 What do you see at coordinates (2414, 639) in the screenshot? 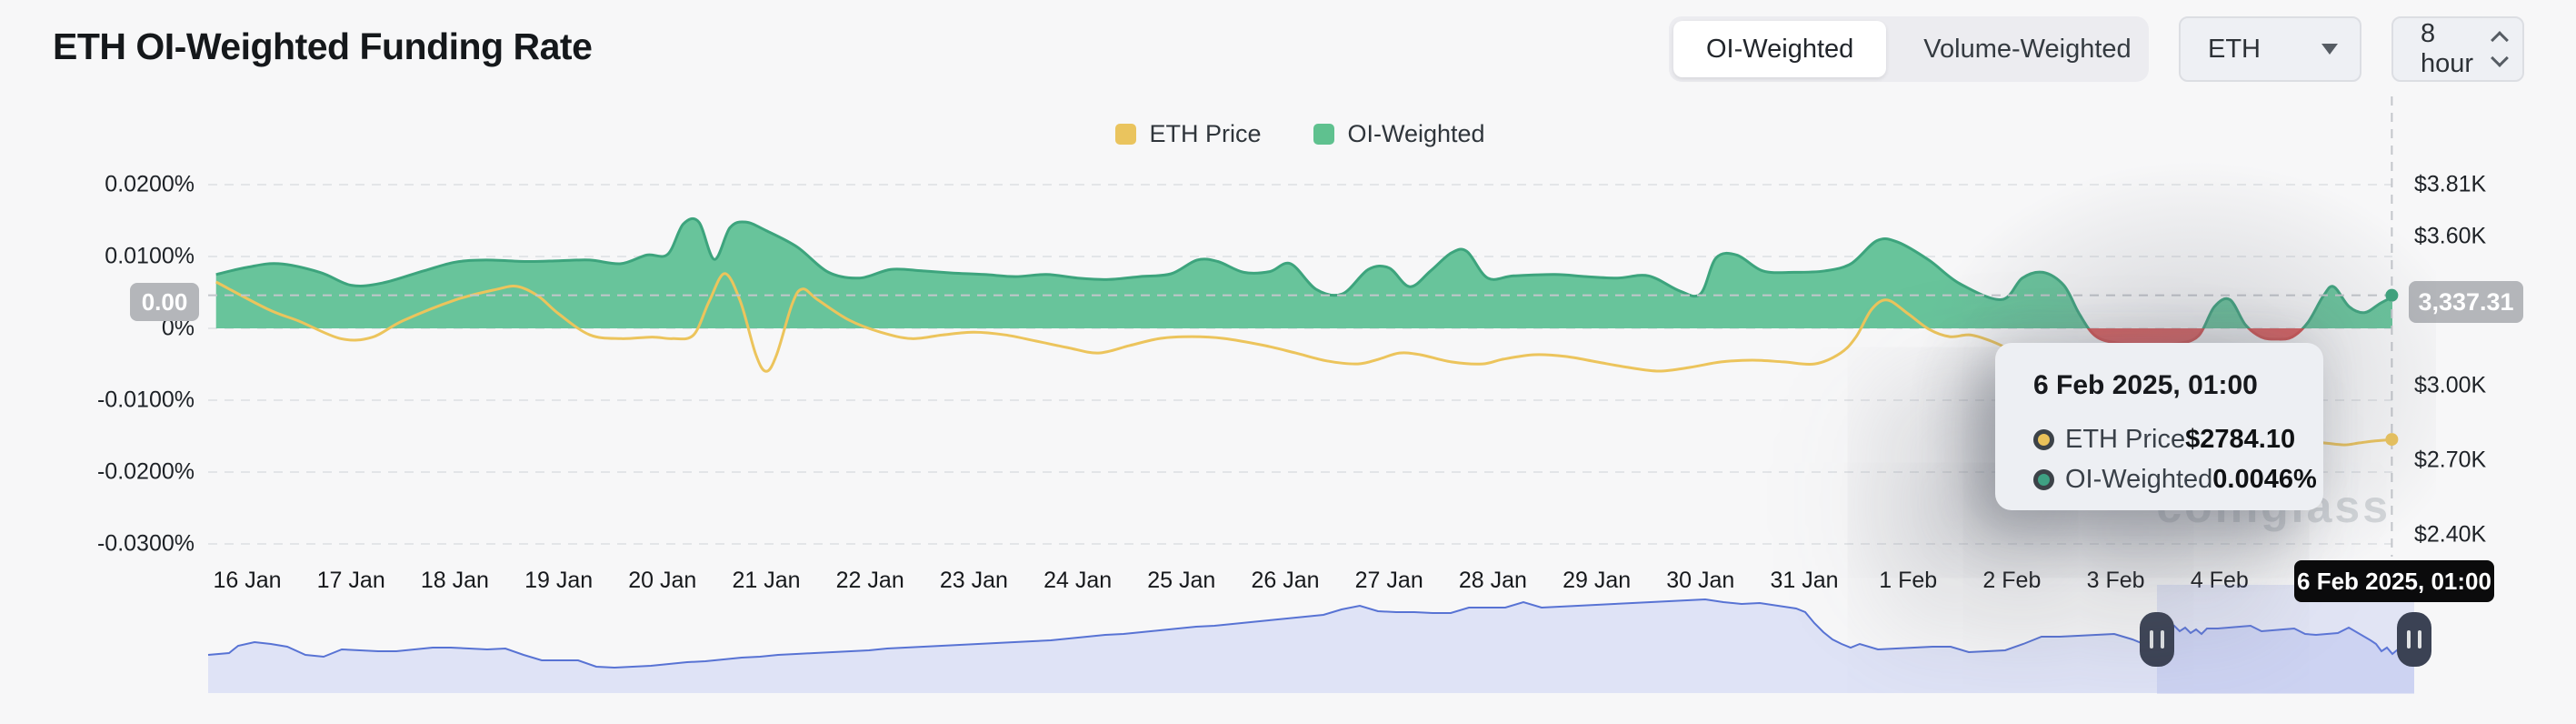
I see `navigator-handle-right` at bounding box center [2414, 639].